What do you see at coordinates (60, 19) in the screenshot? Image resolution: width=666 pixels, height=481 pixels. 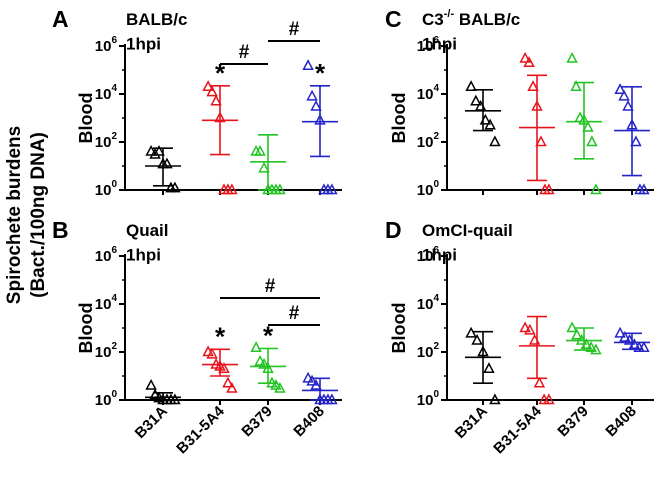 I see `panel-letter: A` at bounding box center [60, 19].